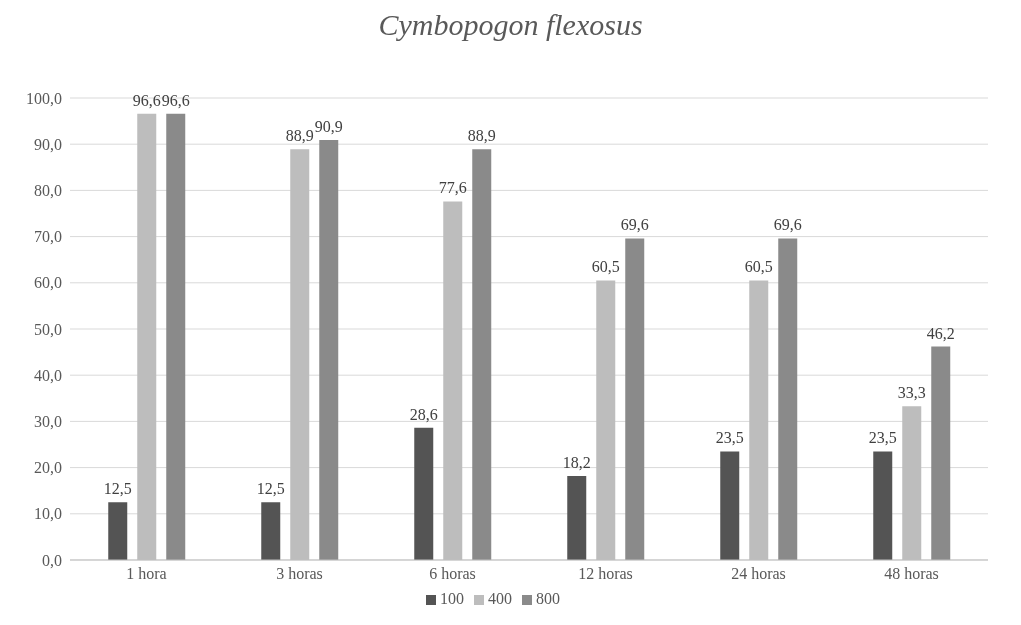 The image size is (1021, 625). I want to click on x-tick-label: 1 hora, so click(146, 574).